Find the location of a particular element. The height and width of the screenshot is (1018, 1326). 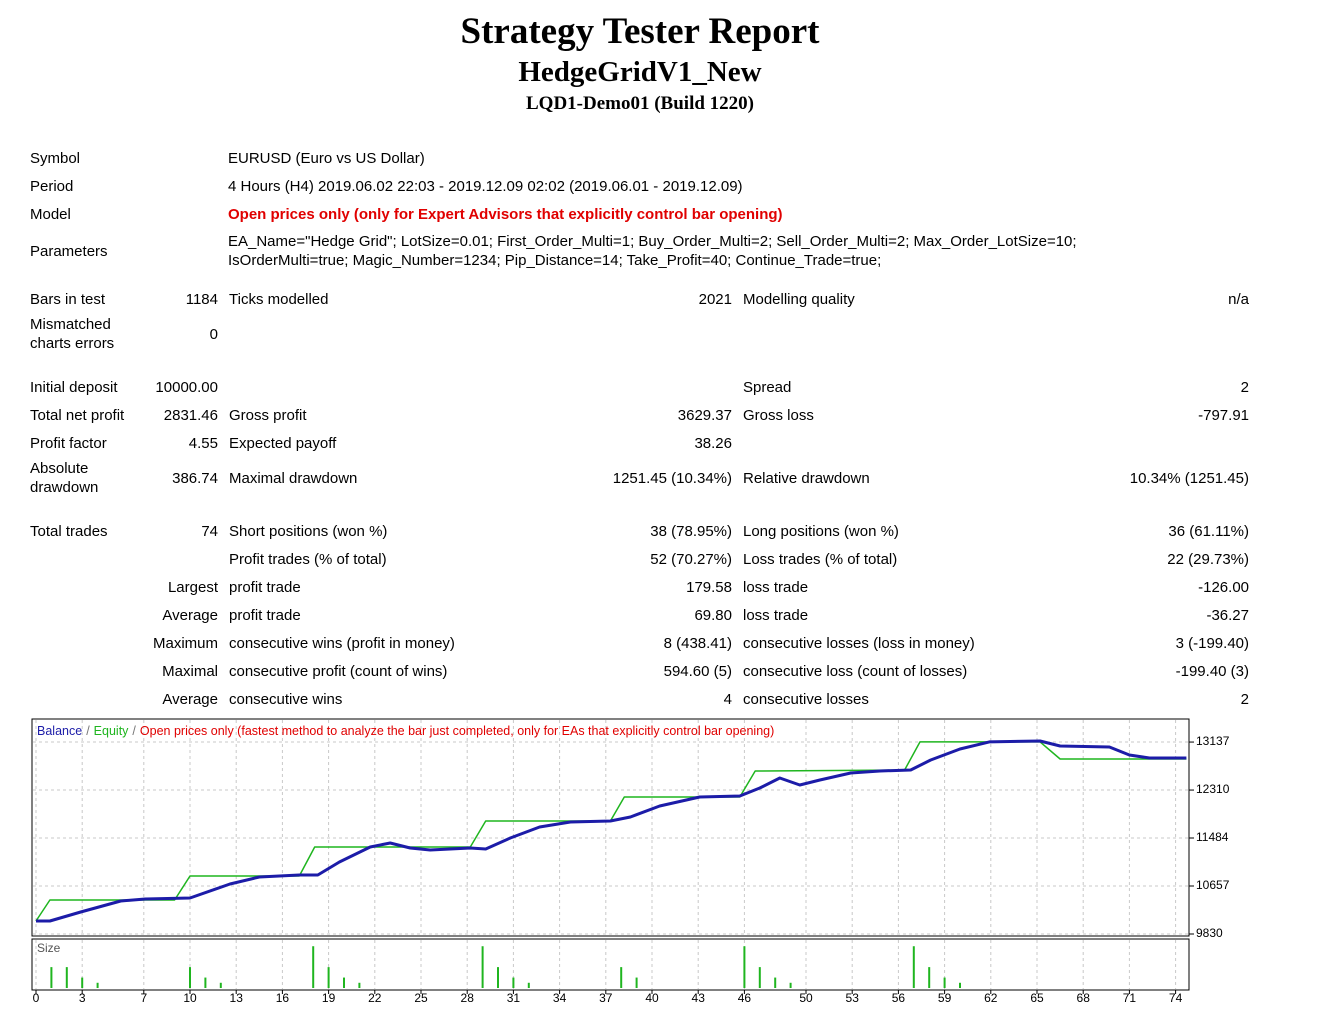

x-tick-label: 13 is located at coordinates (237, 998).